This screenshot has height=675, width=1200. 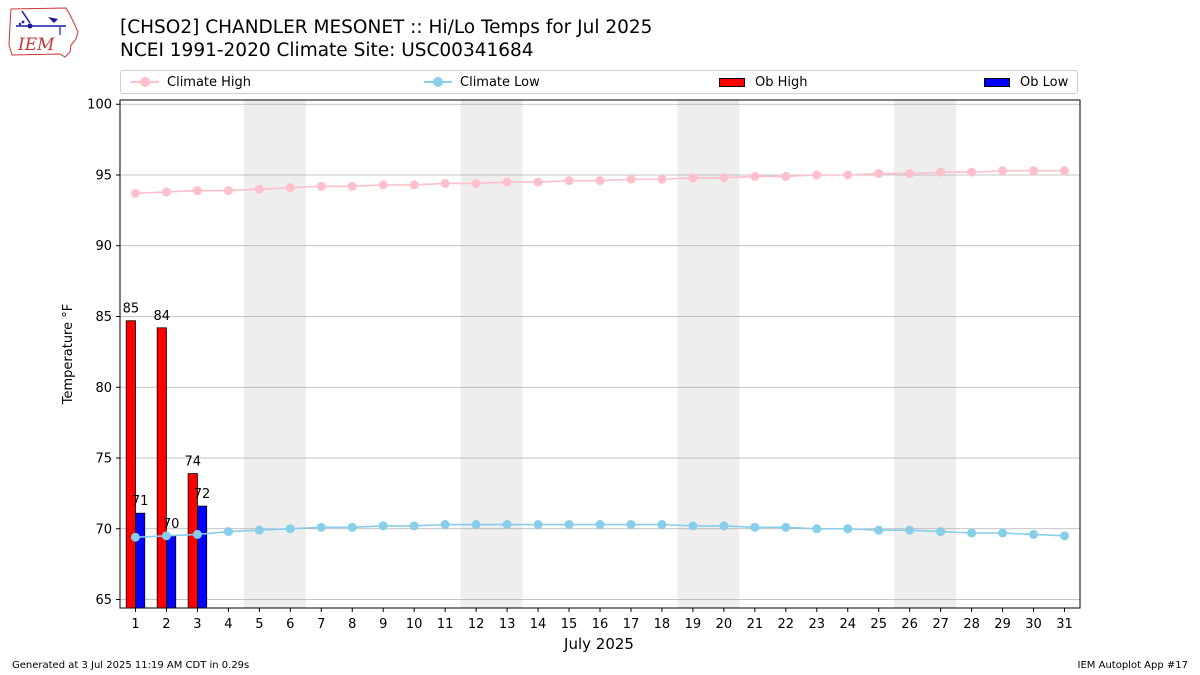 What do you see at coordinates (414, 624) in the screenshot?
I see `x-tick-label-10: 10` at bounding box center [414, 624].